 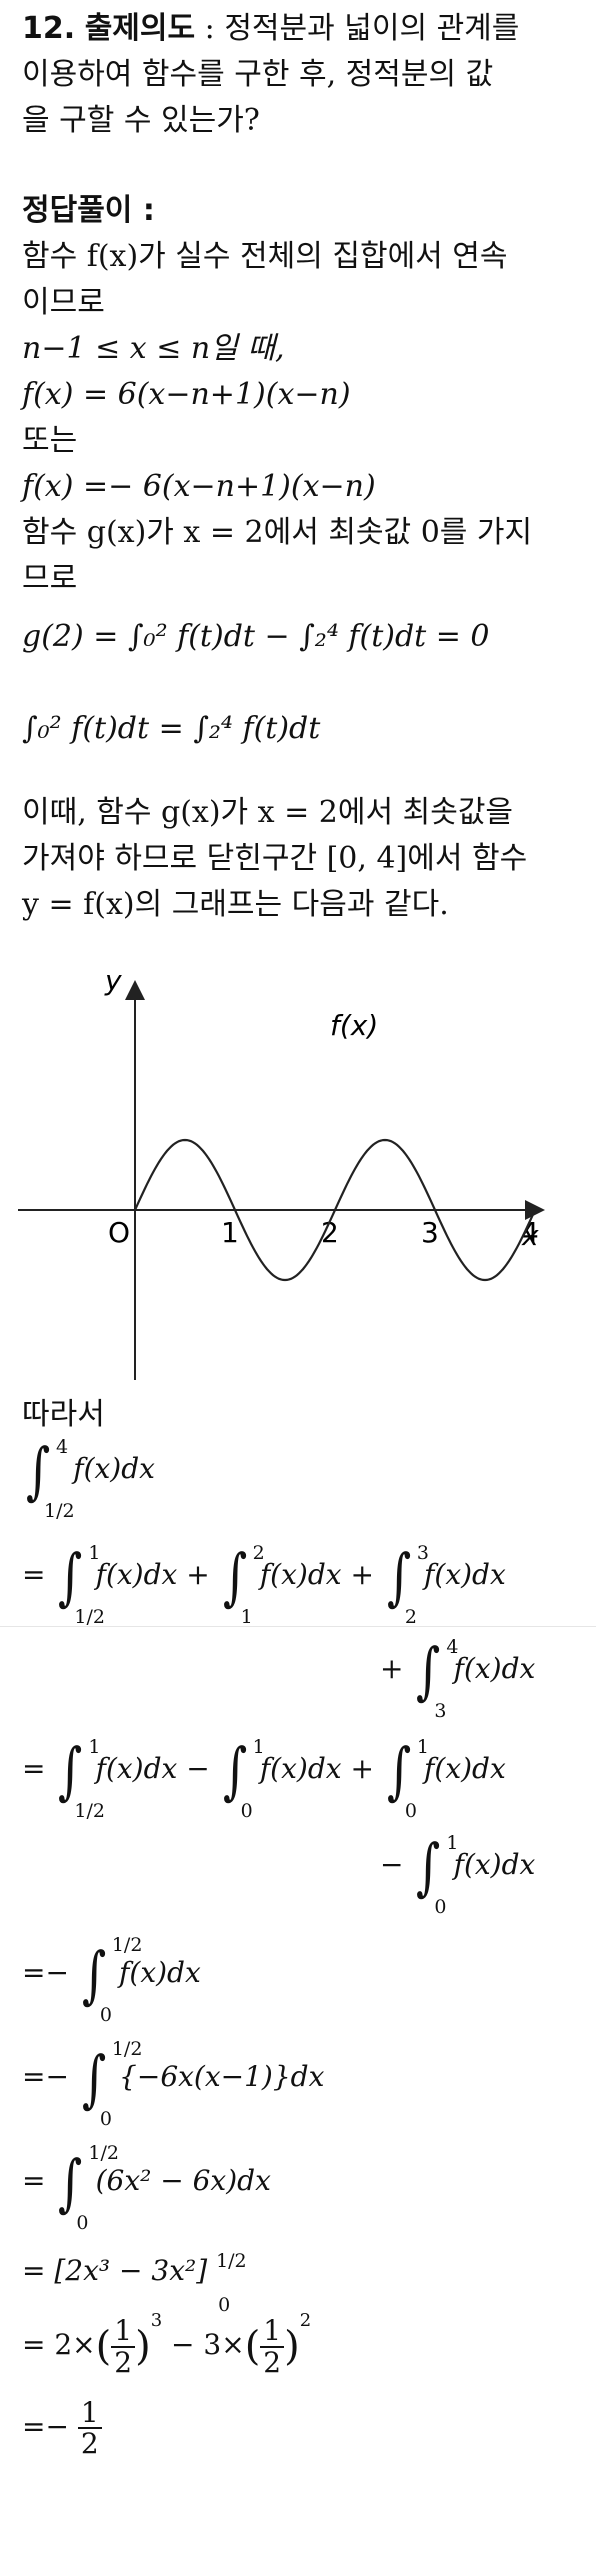 What do you see at coordinates (275, 858) in the screenshot?
I see `solution-p3-line2: 가져야 하므로 닫힌구간 [0, 4]에서 함수` at bounding box center [275, 858].